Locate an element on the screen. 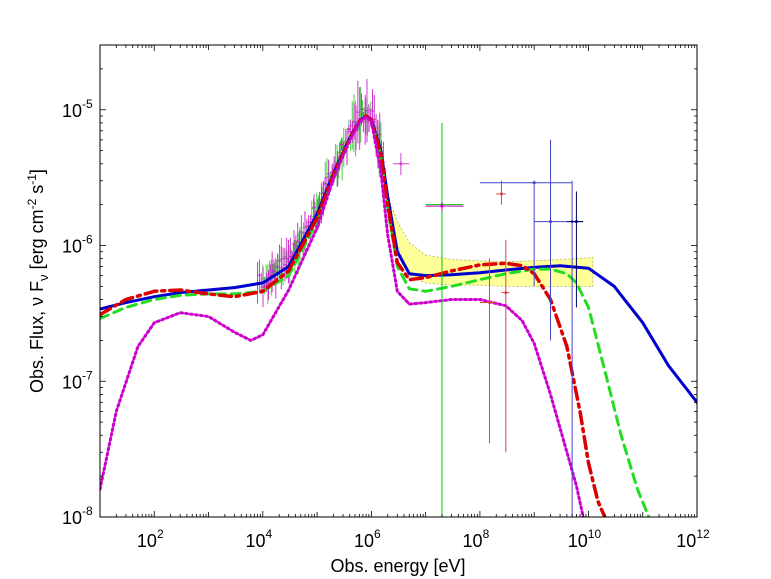 The image size is (771, 579). y-tick-label: 10⁻⁷ is located at coordinates (77, 380).